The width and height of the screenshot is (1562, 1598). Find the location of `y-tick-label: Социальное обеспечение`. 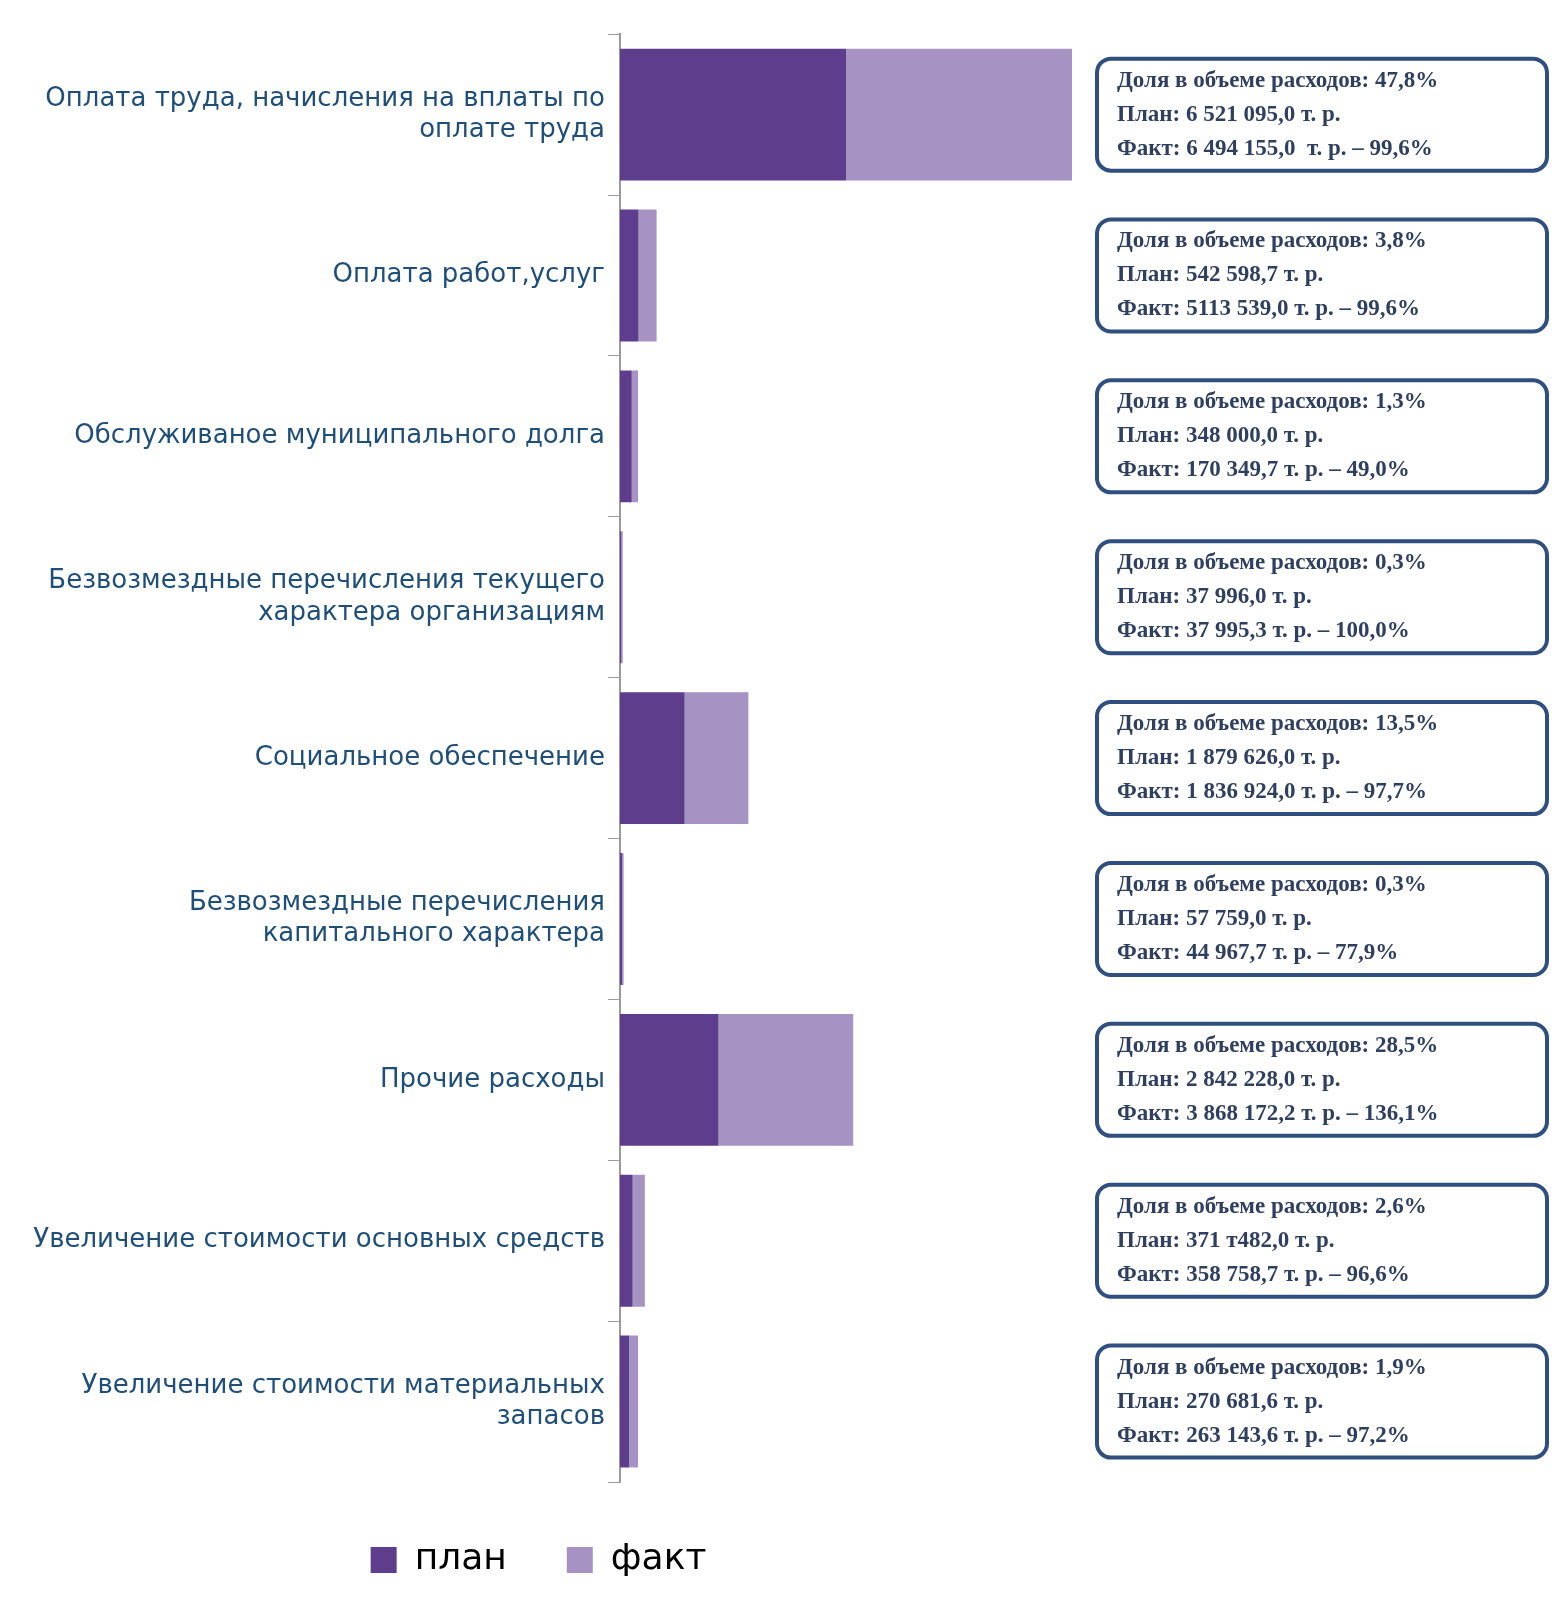

y-tick-label: Социальное обеспечение is located at coordinates (429, 755).